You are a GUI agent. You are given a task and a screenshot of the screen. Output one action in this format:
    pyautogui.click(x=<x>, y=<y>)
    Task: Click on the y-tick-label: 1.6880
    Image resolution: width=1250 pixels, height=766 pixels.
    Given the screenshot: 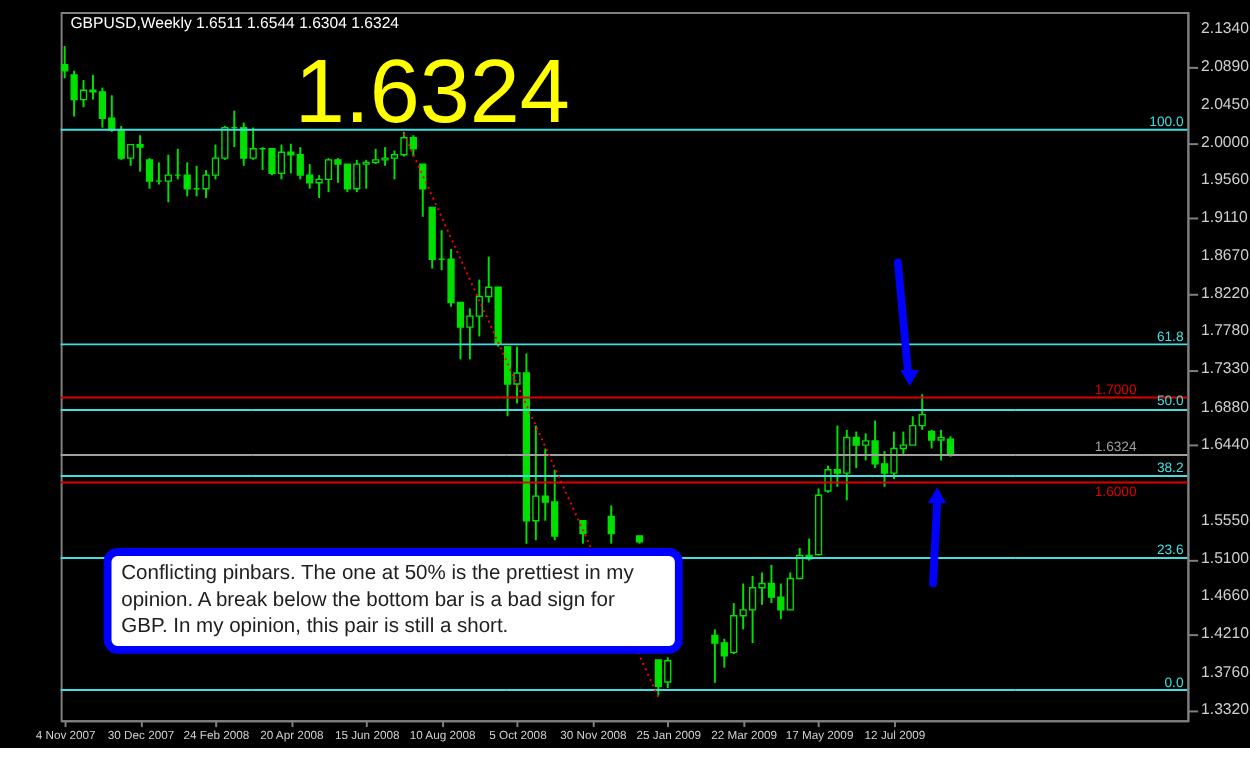 What is the action you would take?
    pyautogui.click(x=1225, y=406)
    